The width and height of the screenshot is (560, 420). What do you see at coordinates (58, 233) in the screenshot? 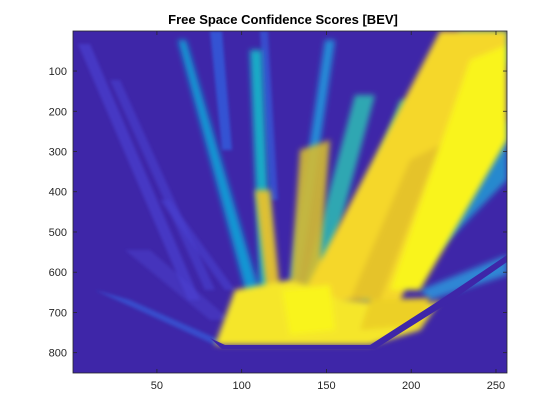
I see `y-tick-label: 500` at bounding box center [58, 233].